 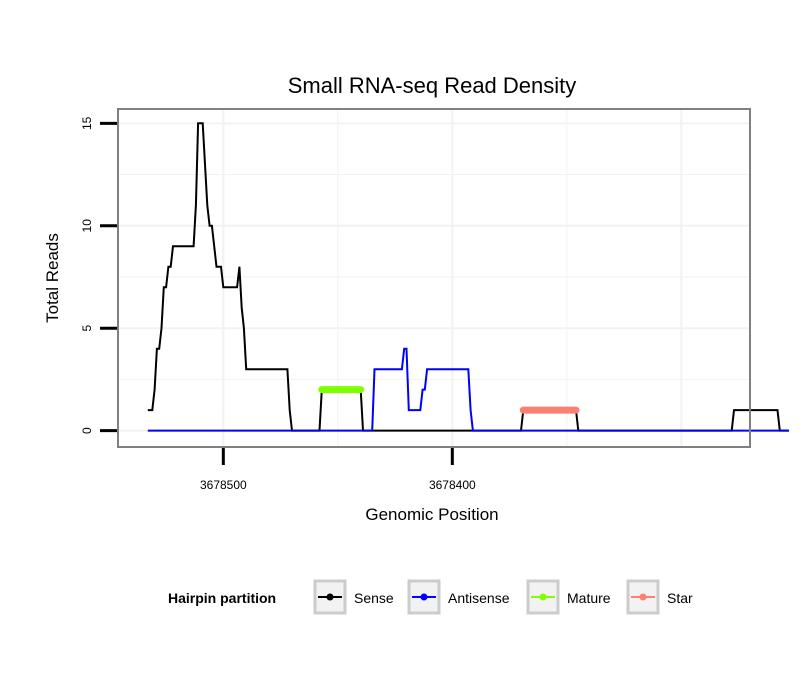 What do you see at coordinates (680, 598) in the screenshot?
I see `legend-label-star: Star` at bounding box center [680, 598].